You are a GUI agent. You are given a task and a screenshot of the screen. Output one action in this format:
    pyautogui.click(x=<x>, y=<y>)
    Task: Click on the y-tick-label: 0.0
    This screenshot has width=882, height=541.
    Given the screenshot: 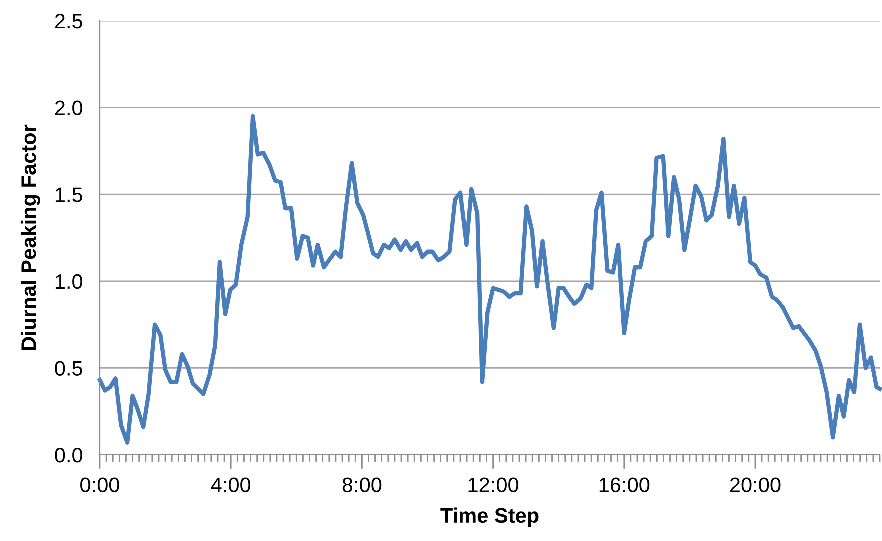 What is the action you would take?
    pyautogui.click(x=69, y=455)
    